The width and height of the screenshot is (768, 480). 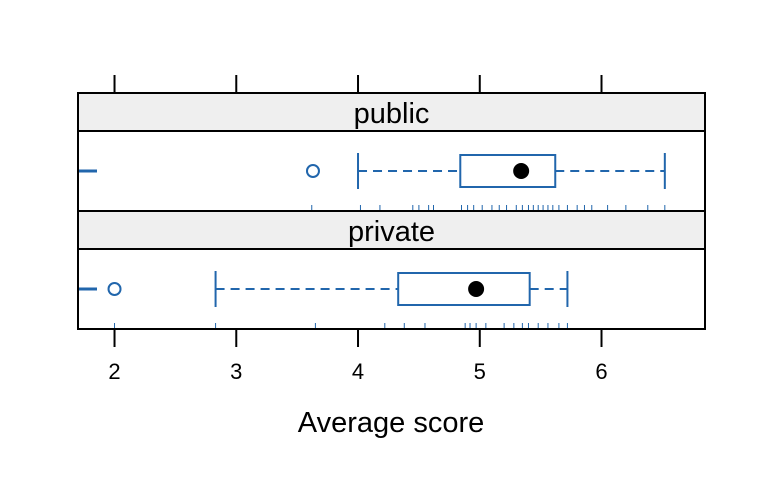 What do you see at coordinates (236, 371) in the screenshot?
I see `x-tick-label-3: 3` at bounding box center [236, 371].